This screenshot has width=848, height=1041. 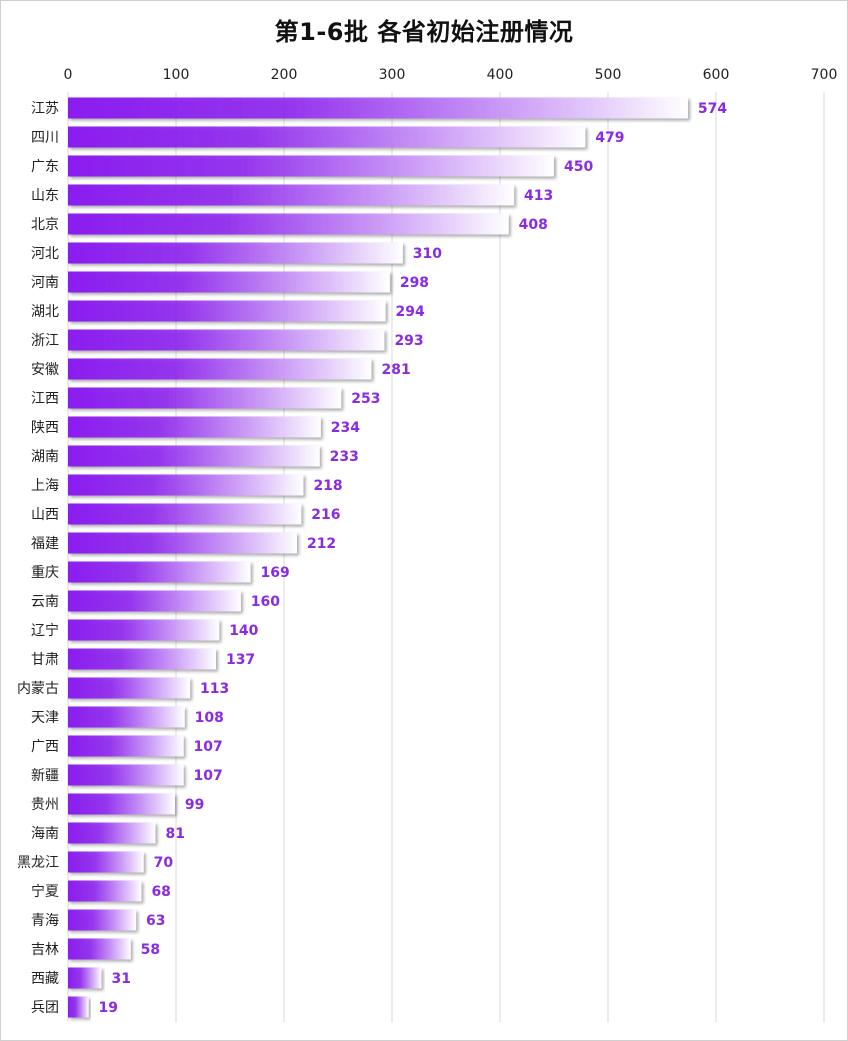 I want to click on category-label: 吉林, so click(x=45, y=950).